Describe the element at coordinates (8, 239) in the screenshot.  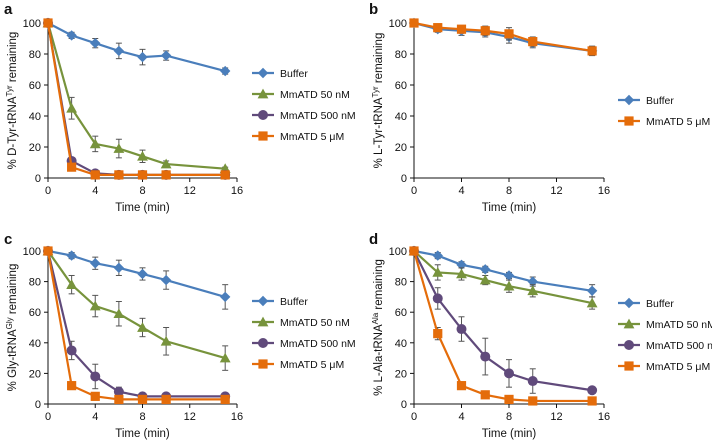
I see `panel-letter: c` at that location.